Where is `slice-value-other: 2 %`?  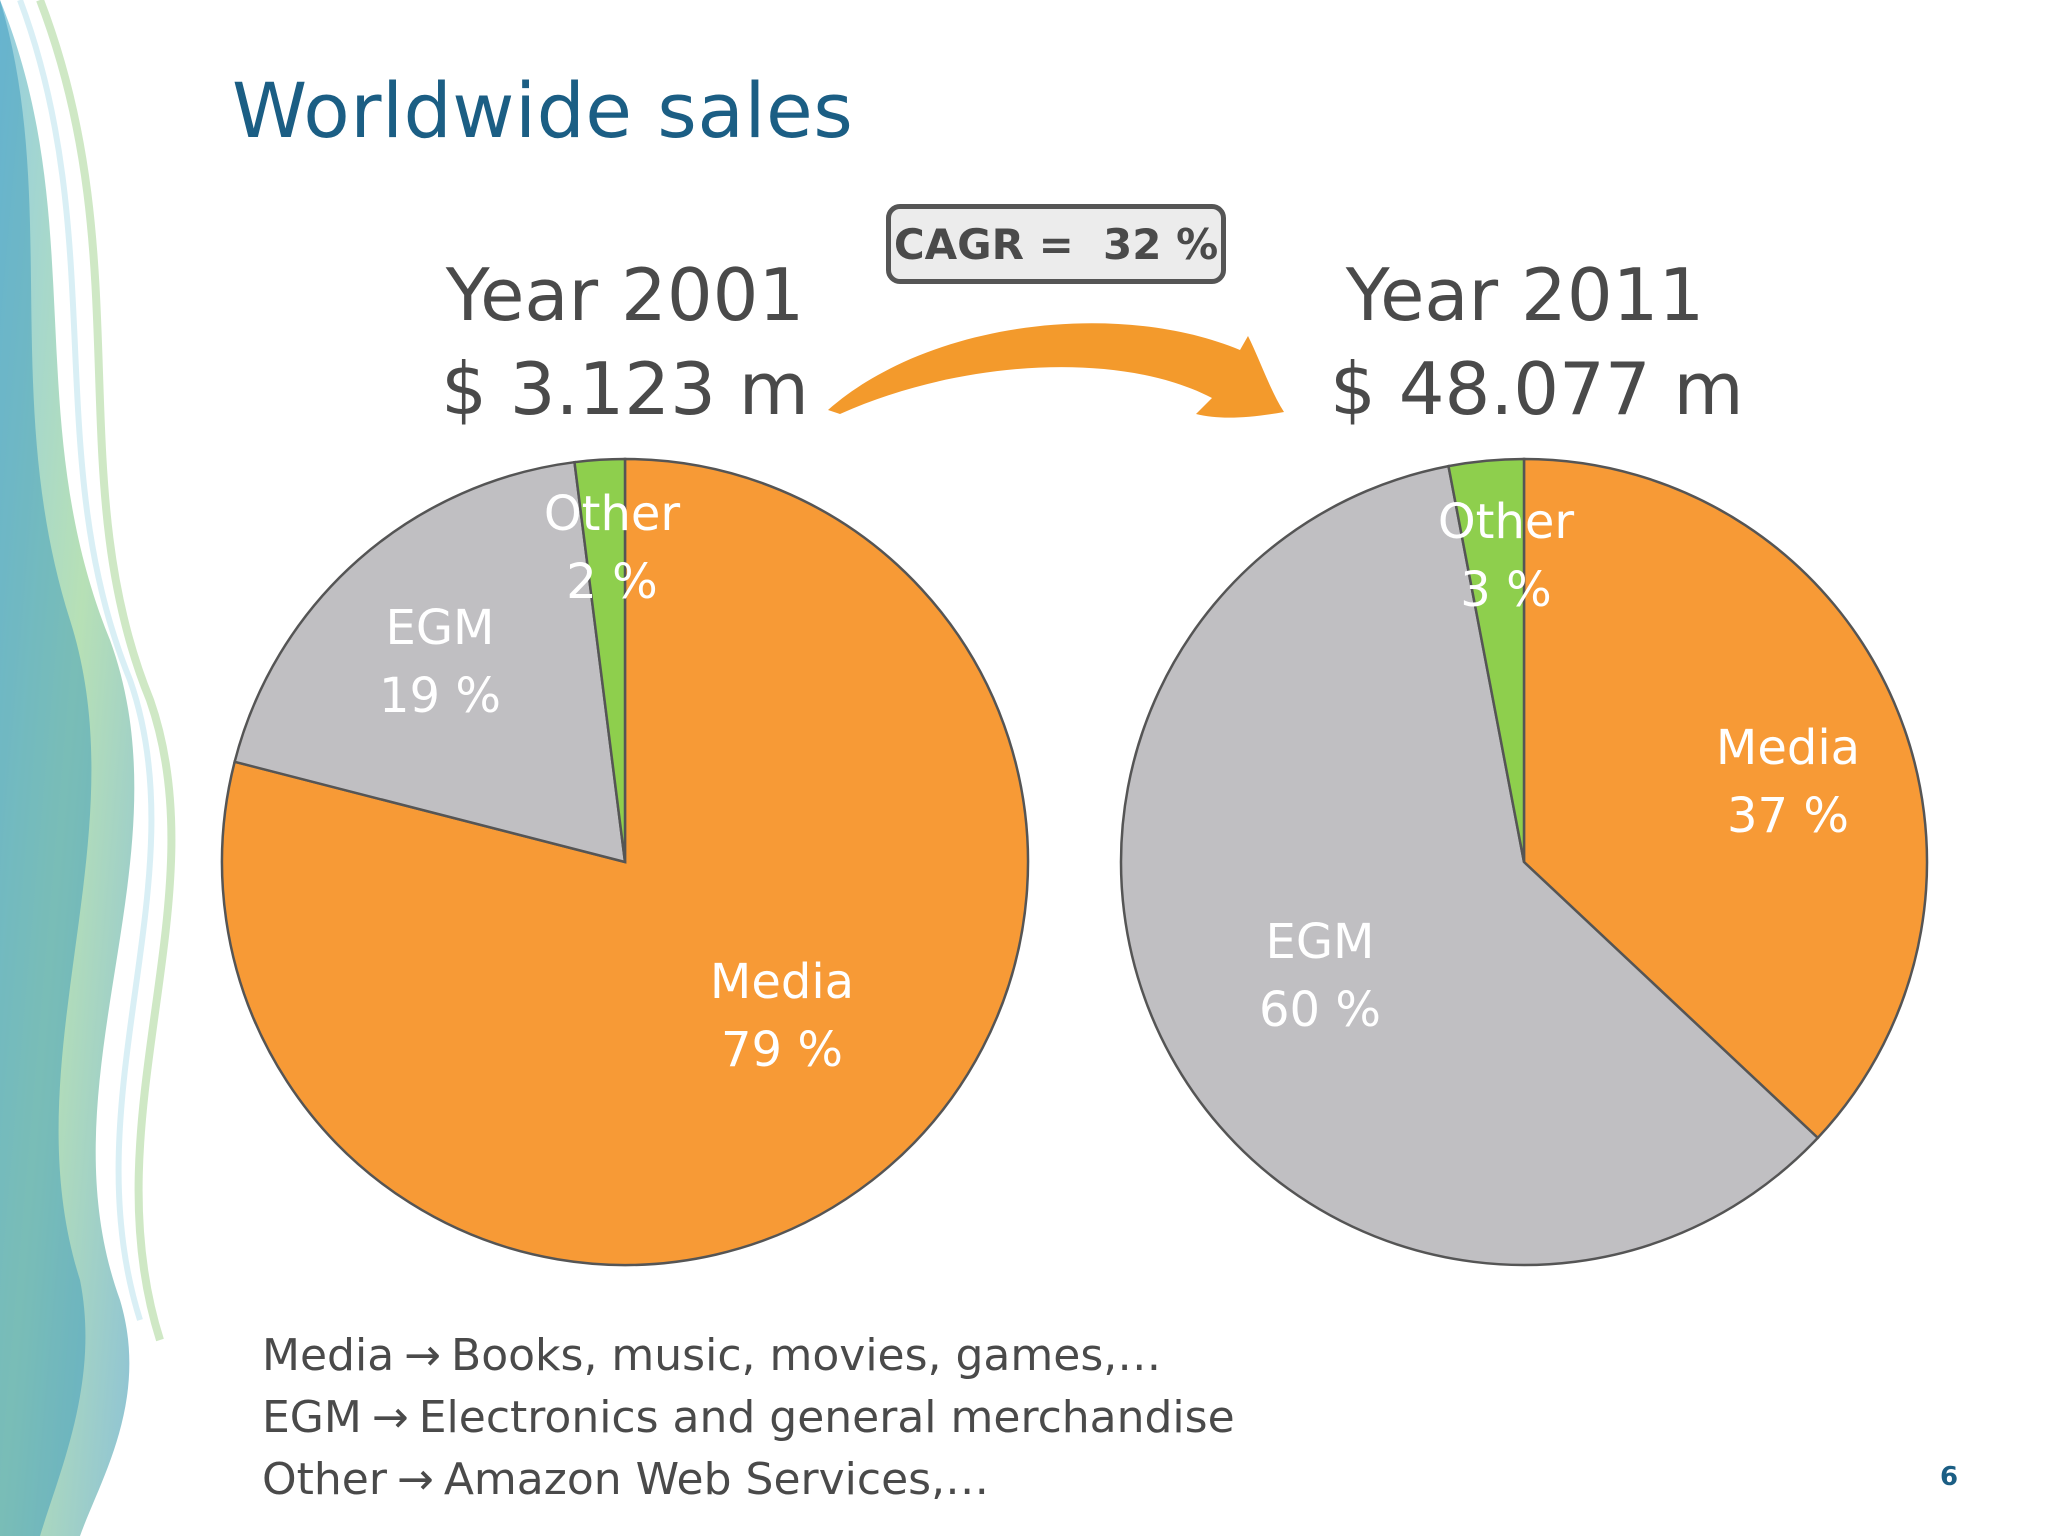 slice-value-other: 2 % is located at coordinates (611, 582).